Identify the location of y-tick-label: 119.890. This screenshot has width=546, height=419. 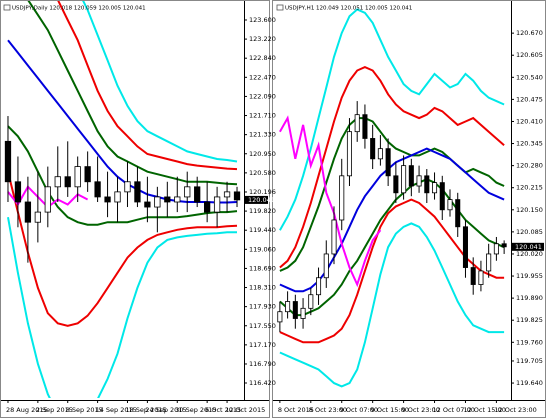
(529, 298).